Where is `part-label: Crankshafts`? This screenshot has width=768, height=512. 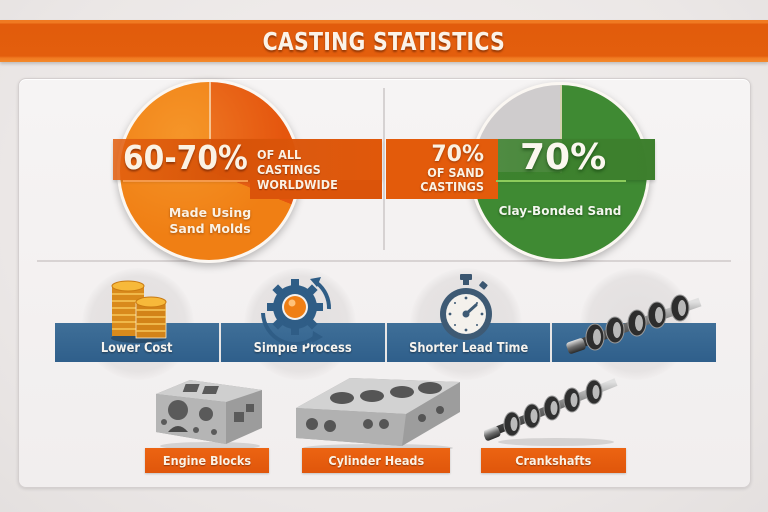 part-label: Crankshafts is located at coordinates (553, 460).